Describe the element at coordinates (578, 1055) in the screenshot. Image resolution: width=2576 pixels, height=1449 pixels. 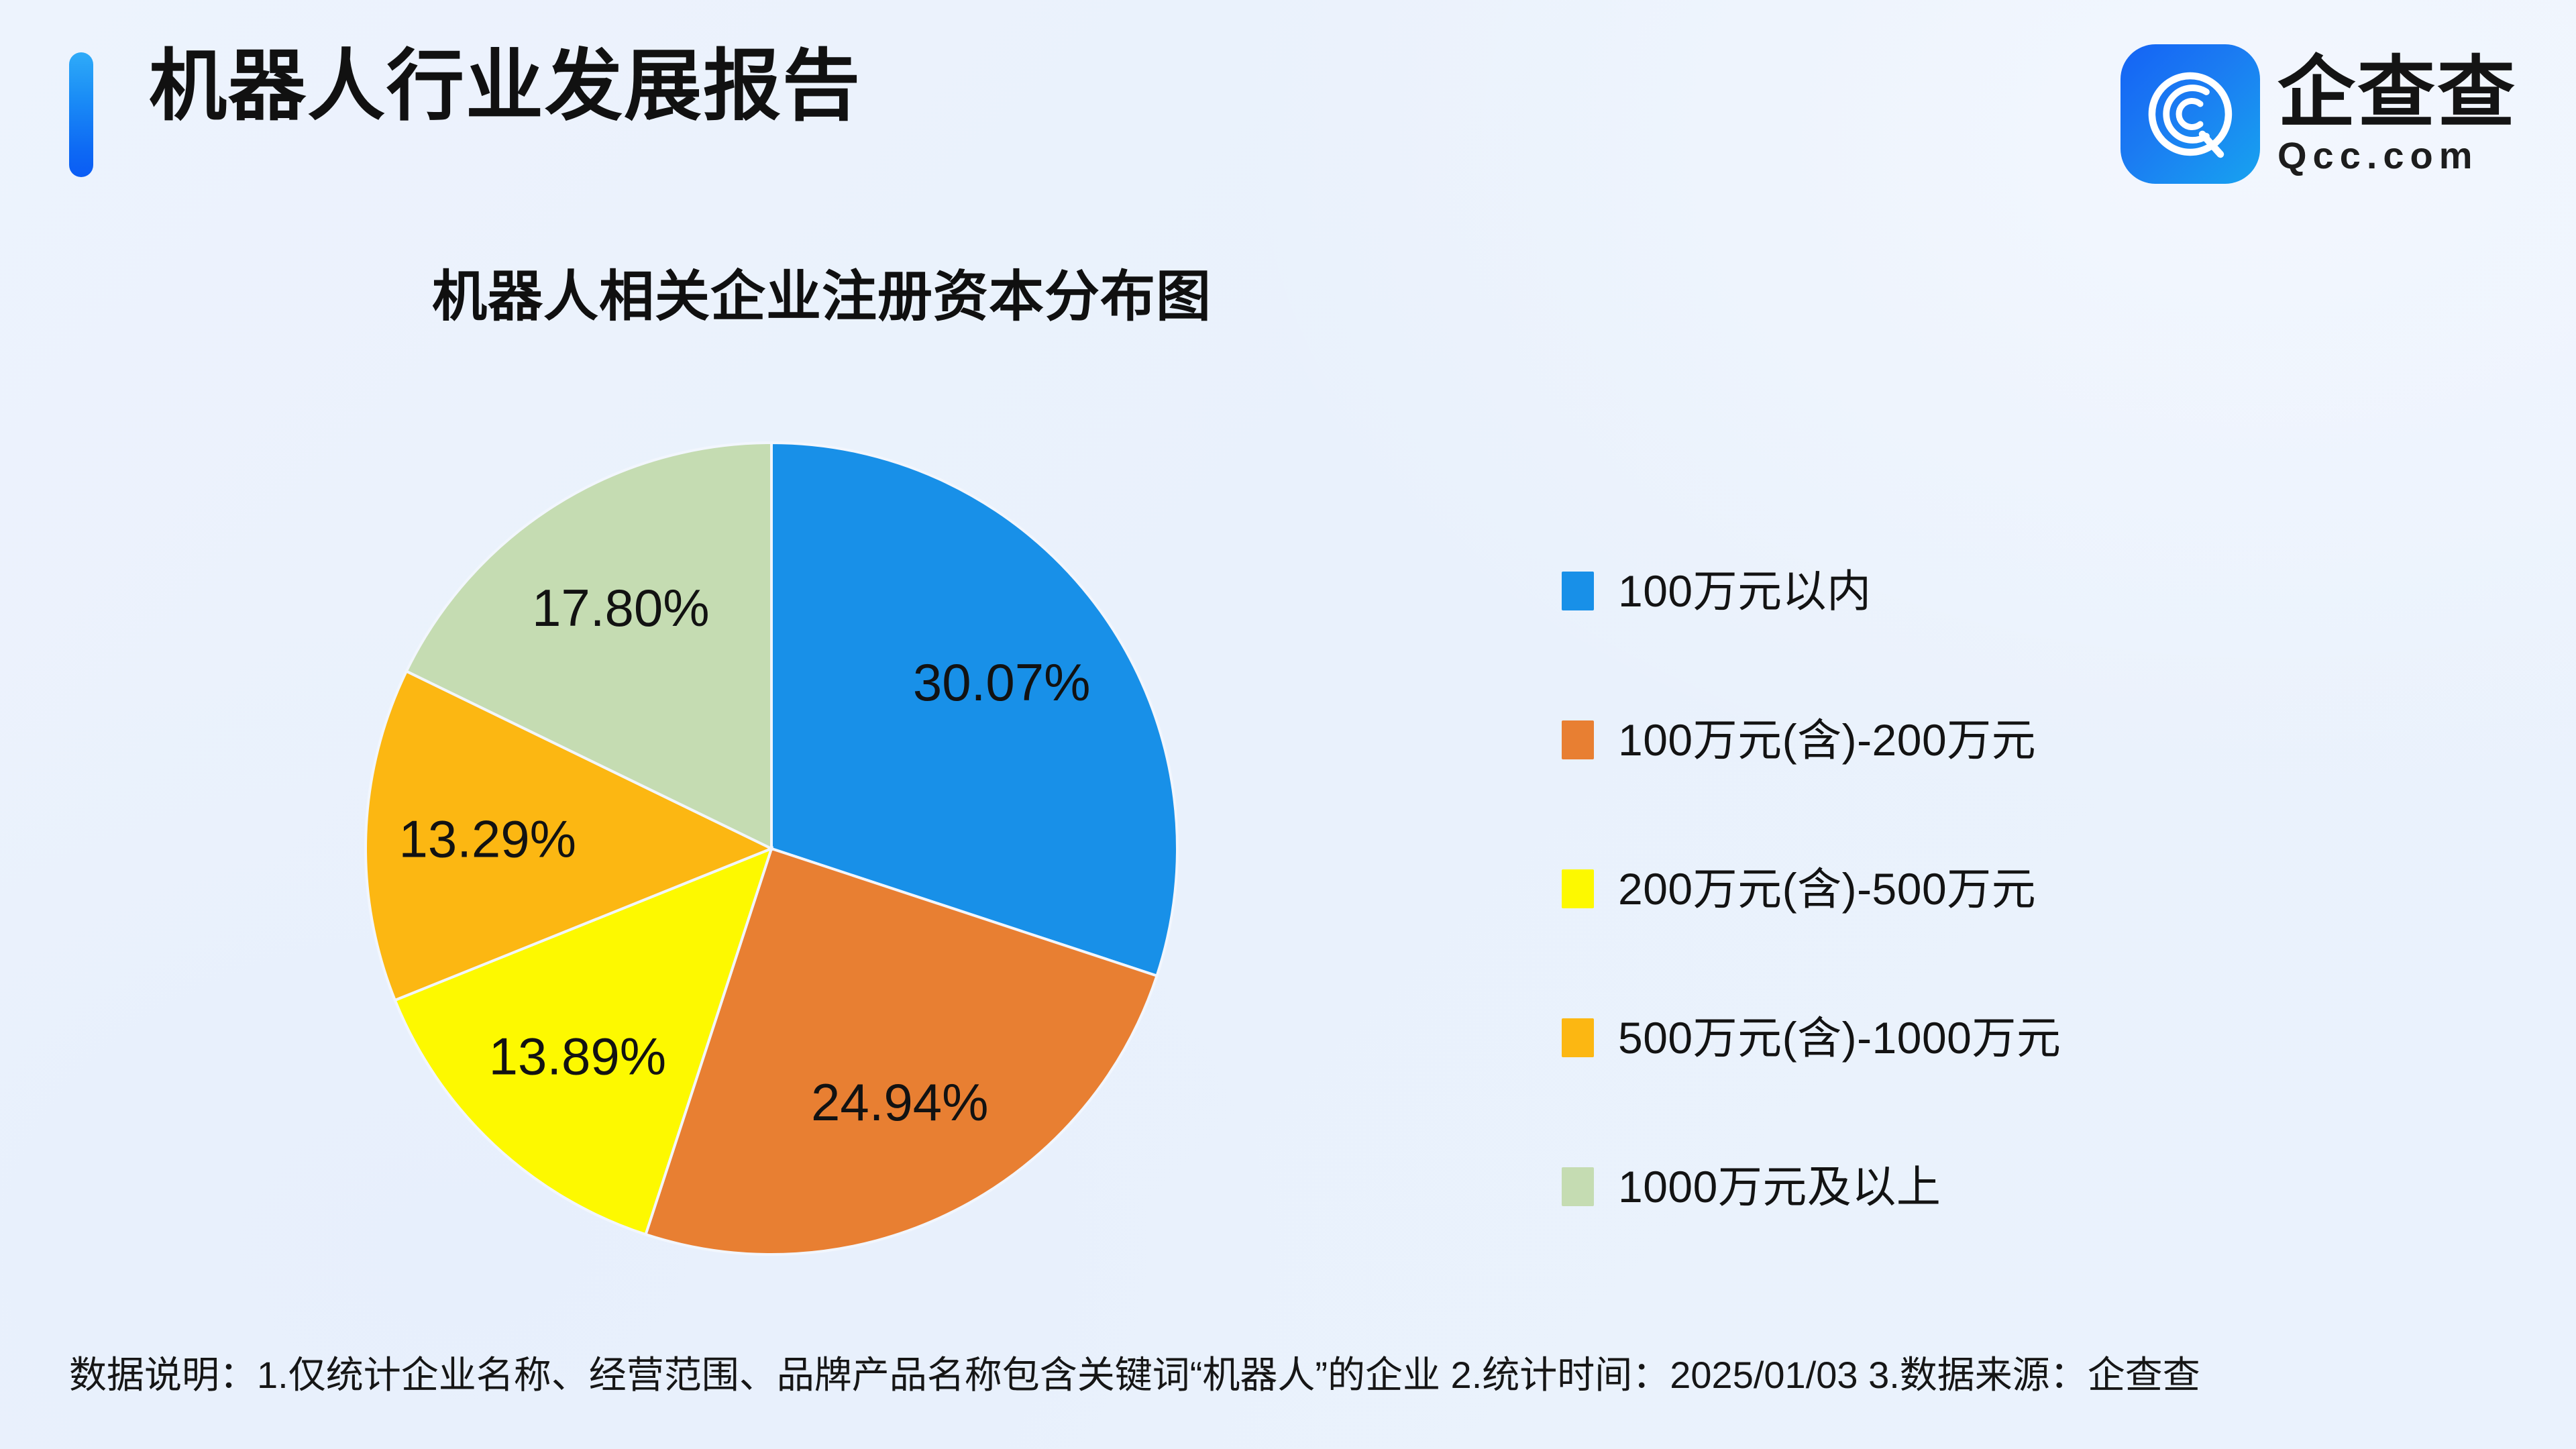
I see `pie-slice-label: 13.89%` at that location.